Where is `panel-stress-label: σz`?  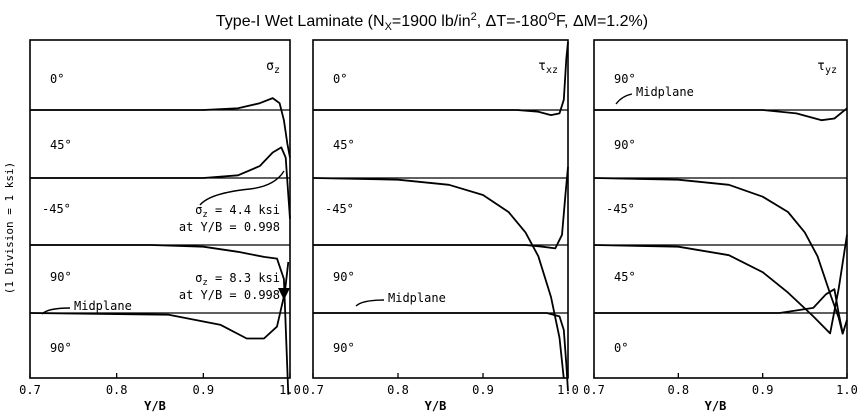 panel-stress-label: σz is located at coordinates (273, 67).